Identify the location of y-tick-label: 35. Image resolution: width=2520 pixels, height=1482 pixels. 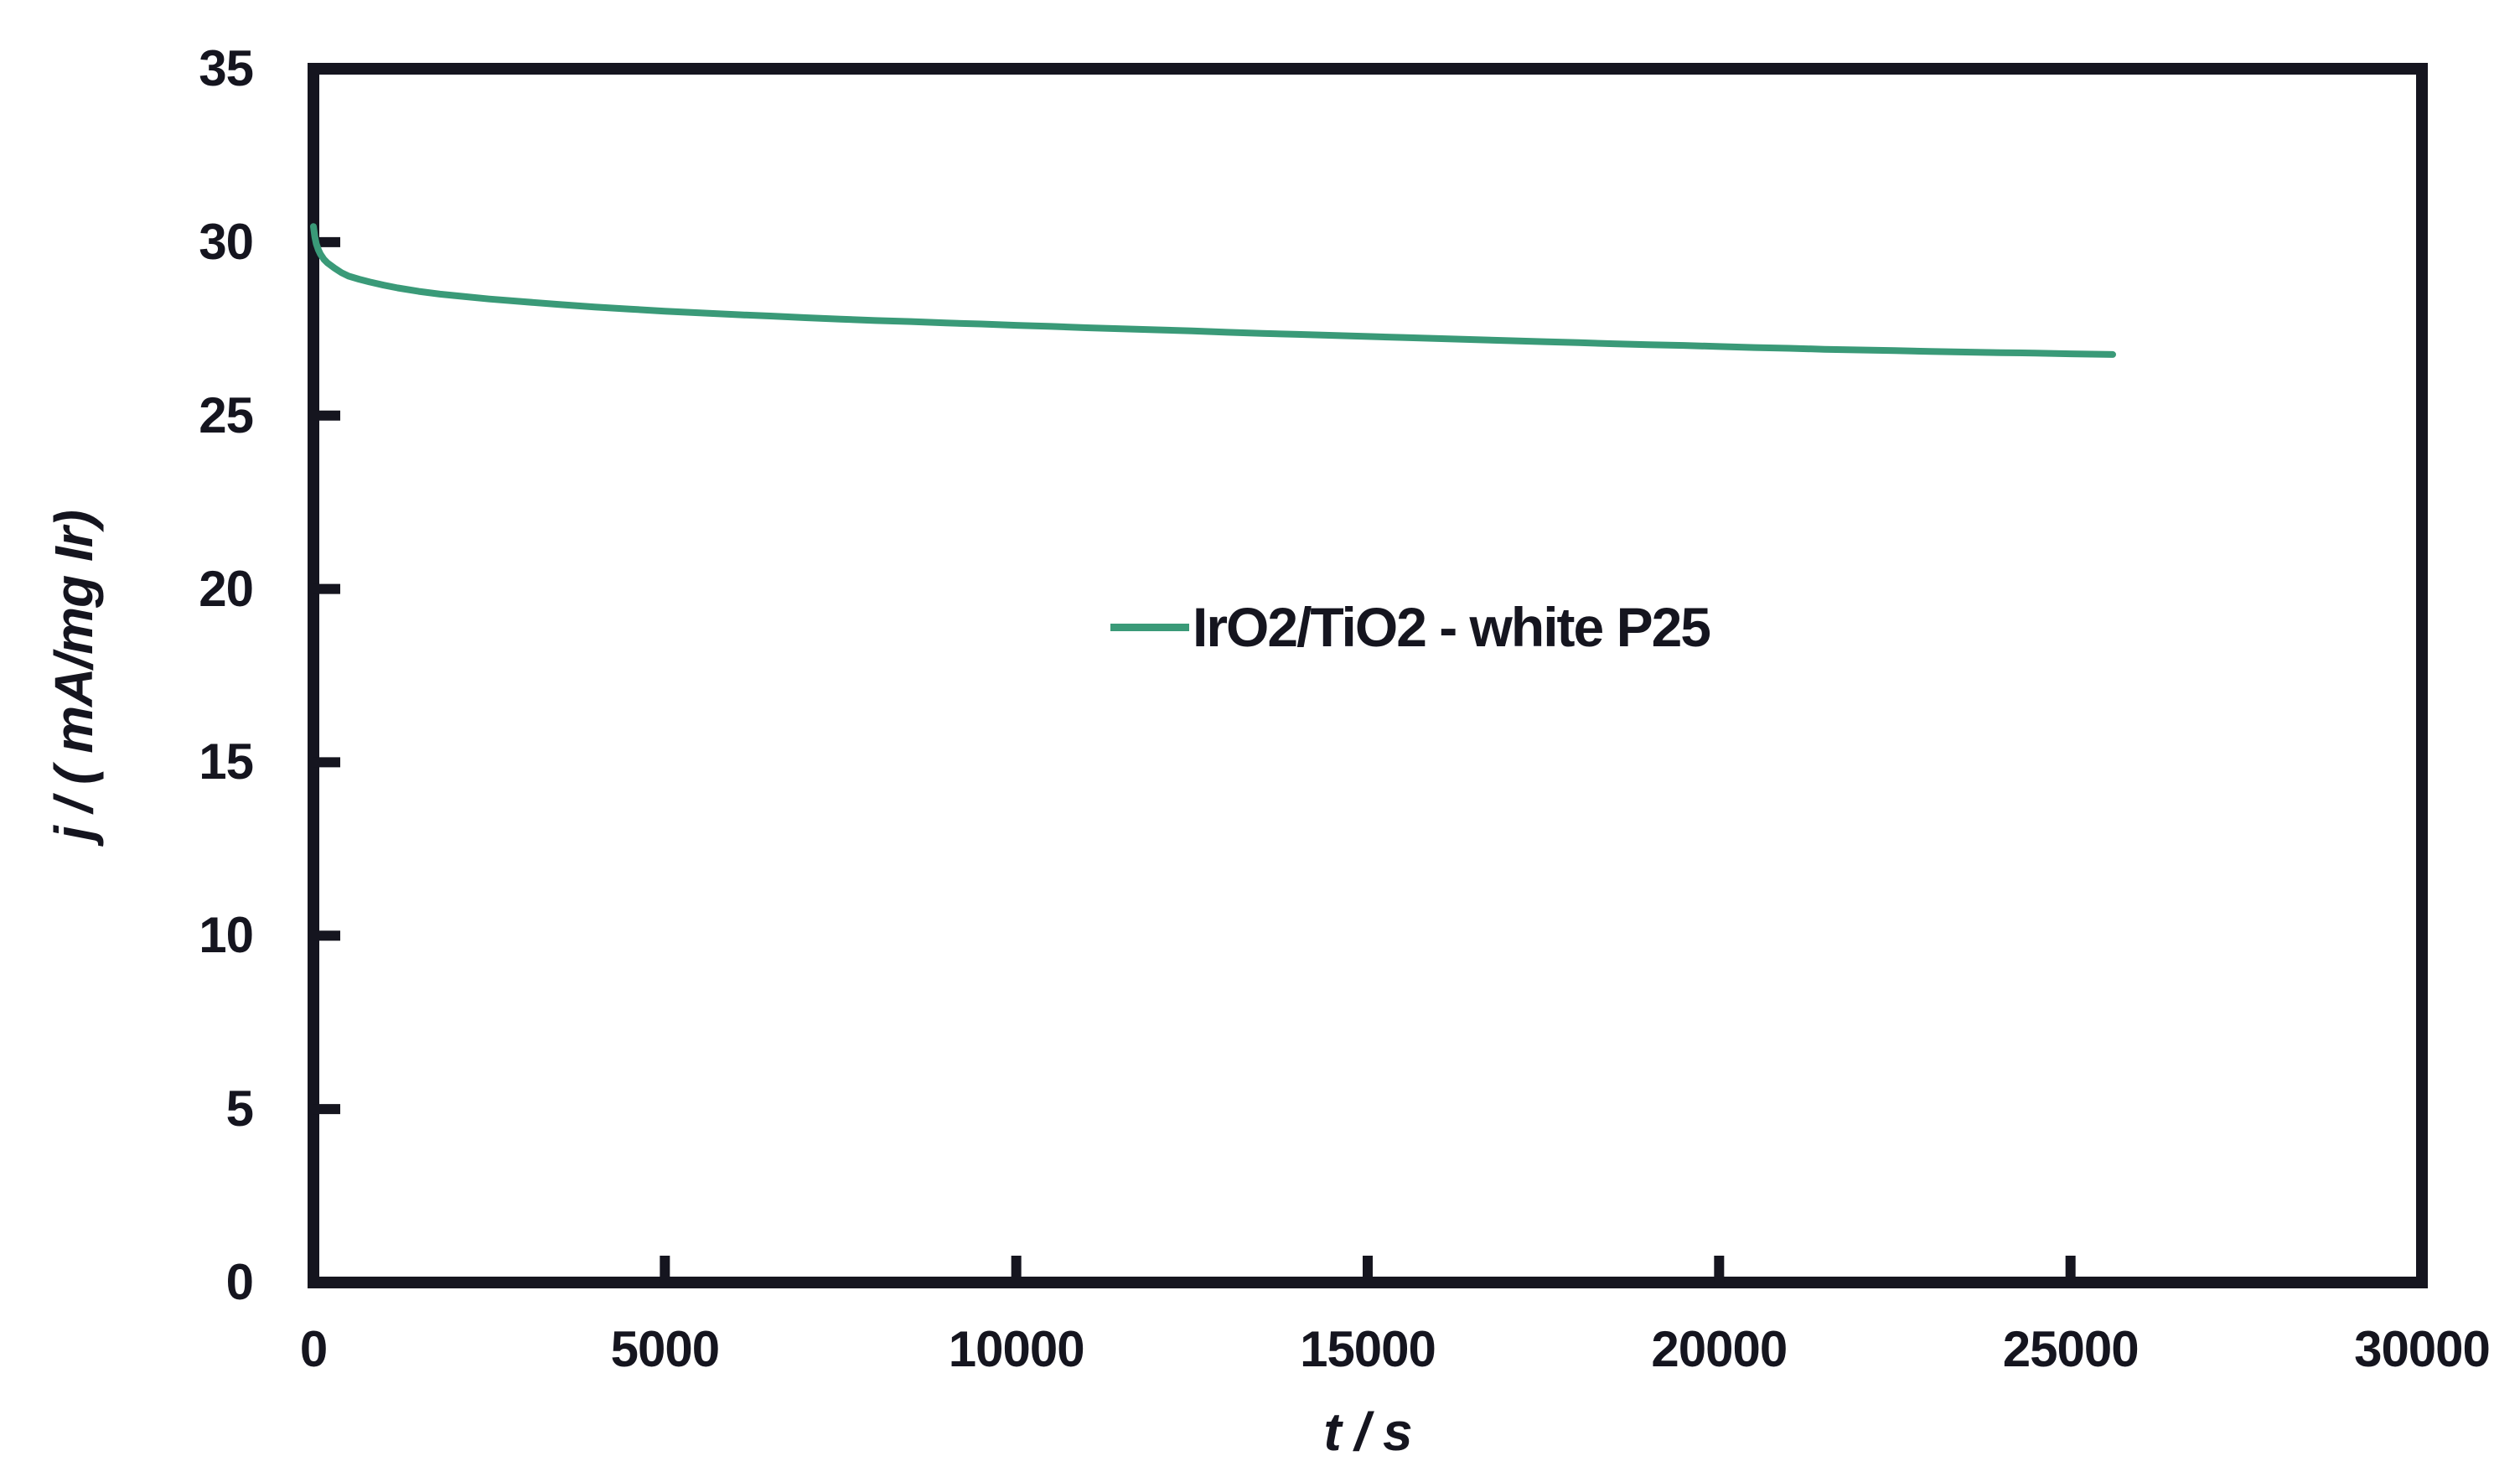
(227, 68).